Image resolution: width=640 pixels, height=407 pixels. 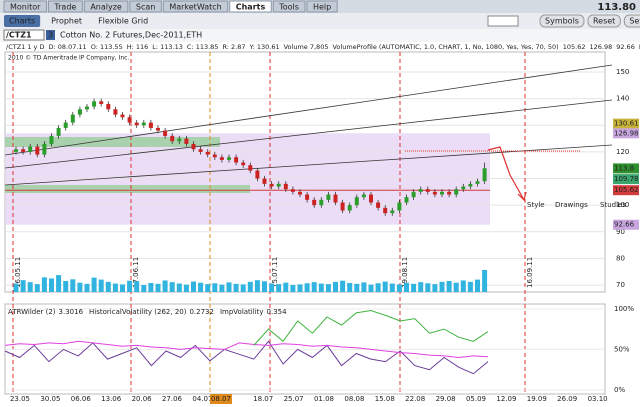 What do you see at coordinates (19, 35) in the screenshot?
I see `symbol: /CTZ1` at bounding box center [19, 35].